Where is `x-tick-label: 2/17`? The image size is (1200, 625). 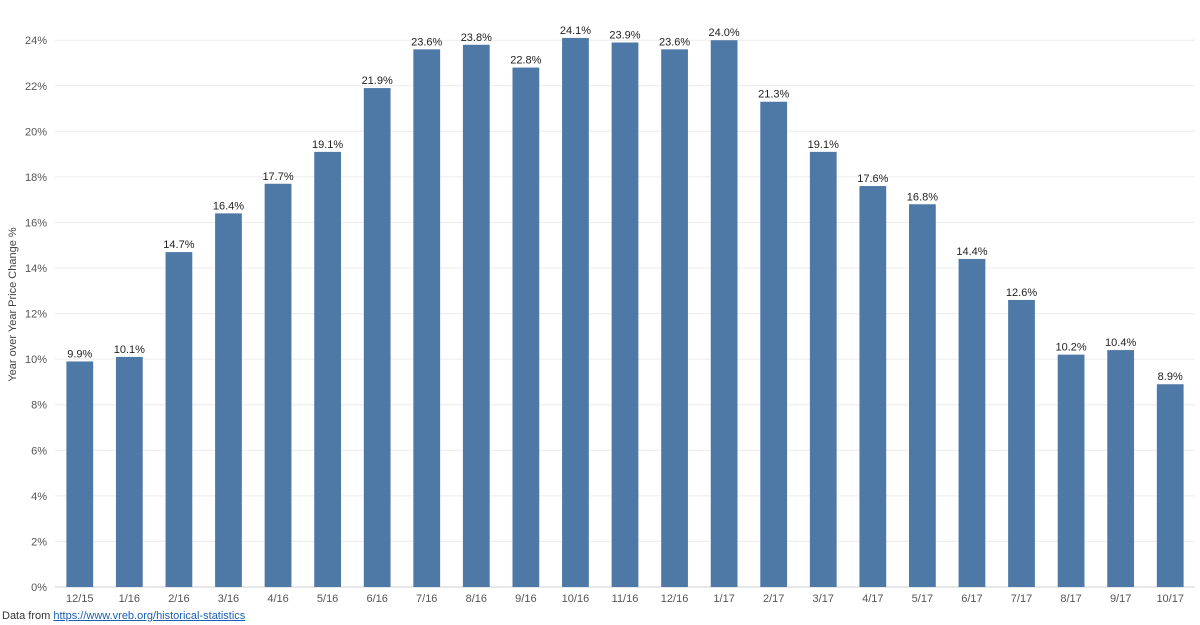
x-tick-label: 2/17 is located at coordinates (773, 599).